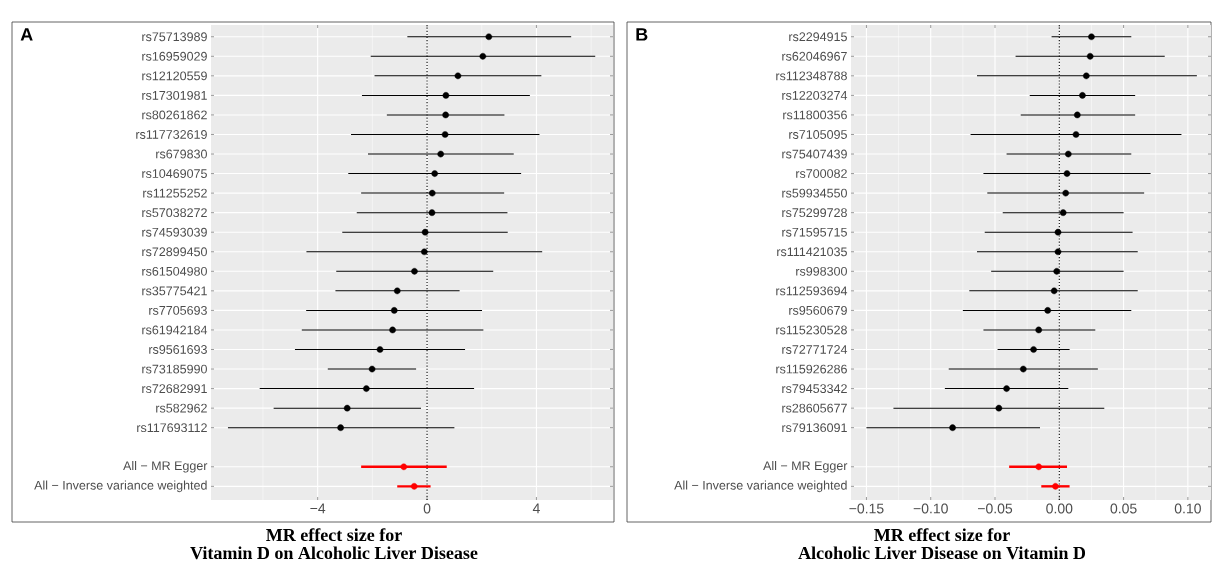 The image size is (1212, 563). Describe the element at coordinates (174, 76) in the screenshot. I see `y-tick-label: rs12120559` at that location.